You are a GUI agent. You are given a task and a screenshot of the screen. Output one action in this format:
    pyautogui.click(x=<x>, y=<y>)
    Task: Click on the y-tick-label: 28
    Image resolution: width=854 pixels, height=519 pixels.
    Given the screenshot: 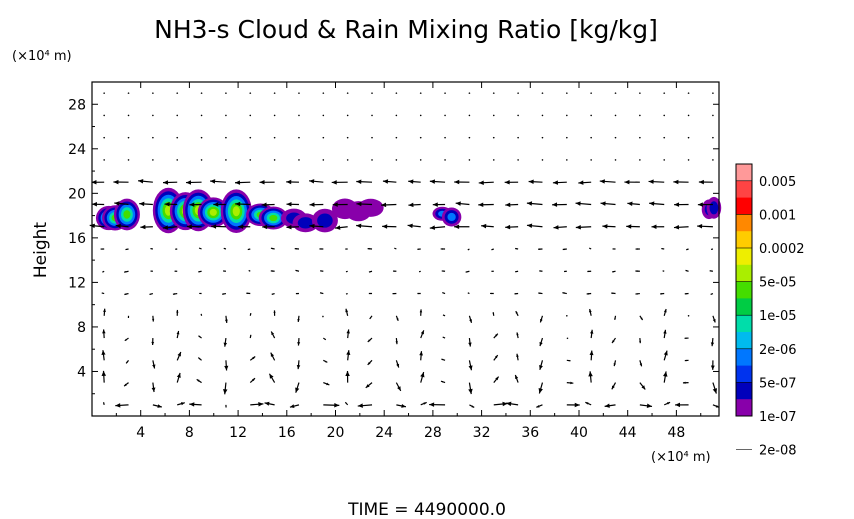 What is the action you would take?
    pyautogui.click(x=77, y=105)
    